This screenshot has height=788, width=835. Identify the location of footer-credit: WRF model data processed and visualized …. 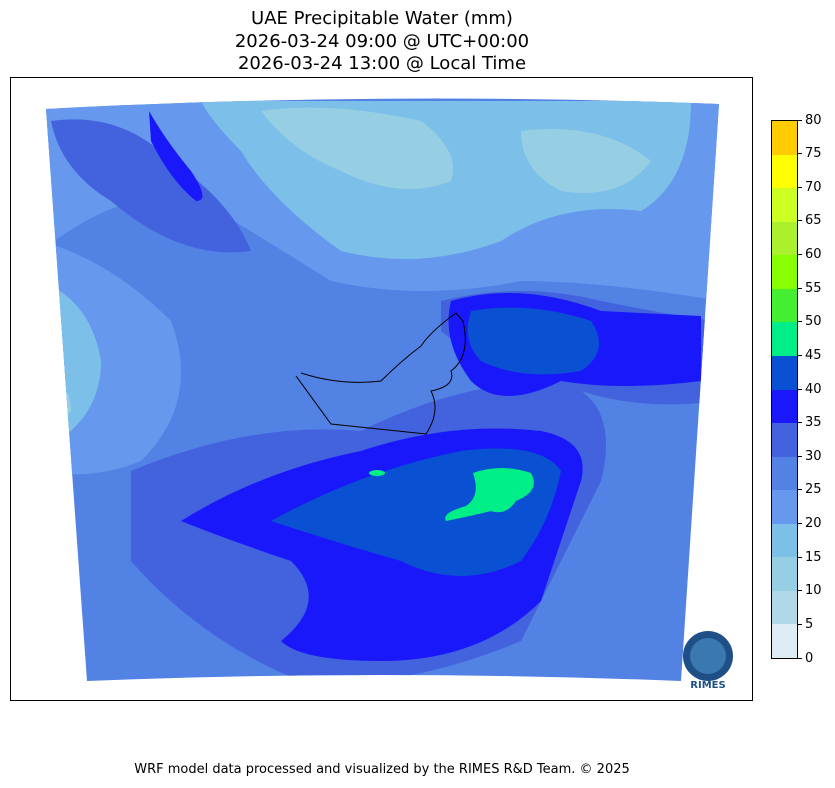
(382, 769).